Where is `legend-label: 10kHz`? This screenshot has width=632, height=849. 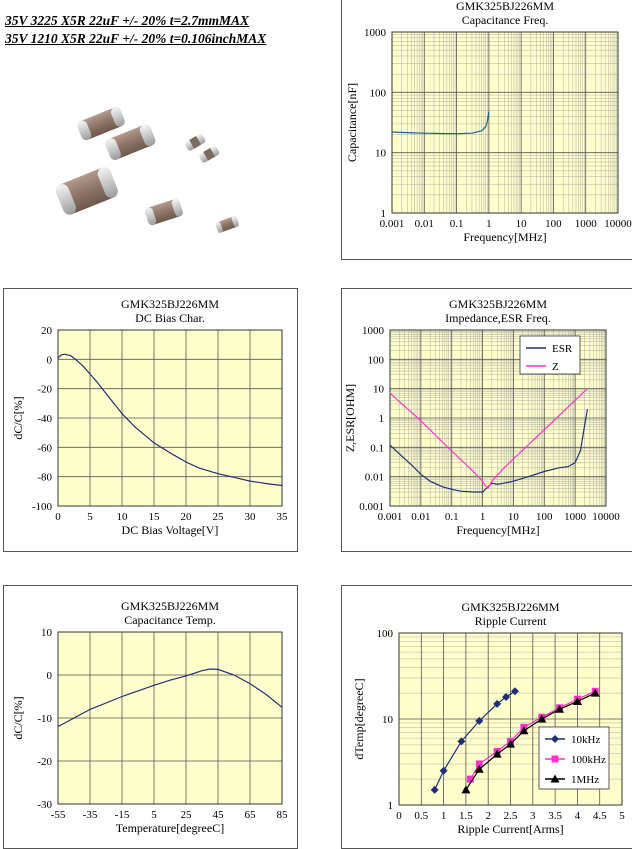
legend-label: 10kHz is located at coordinates (585, 740).